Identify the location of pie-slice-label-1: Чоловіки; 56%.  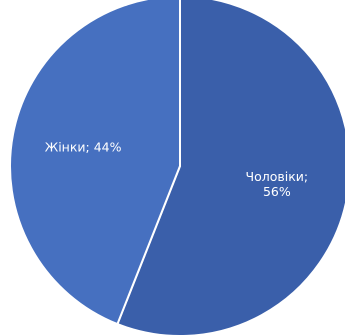
(277, 184).